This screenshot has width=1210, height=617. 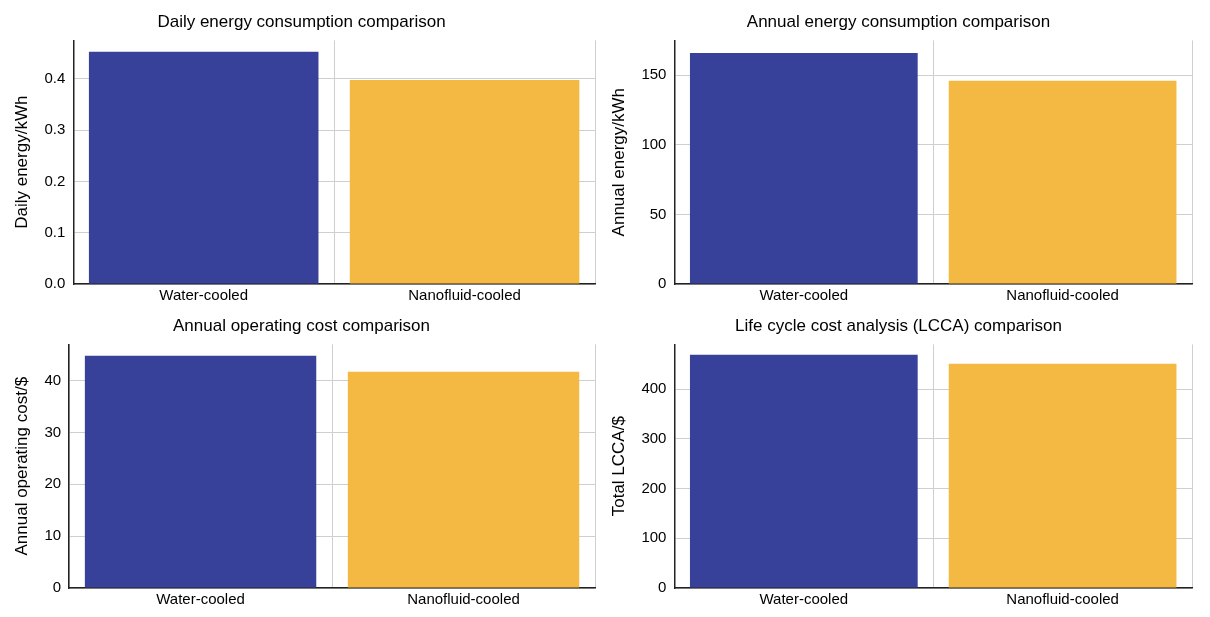 I want to click on y-tick-label: 0.0, so click(x=55, y=283).